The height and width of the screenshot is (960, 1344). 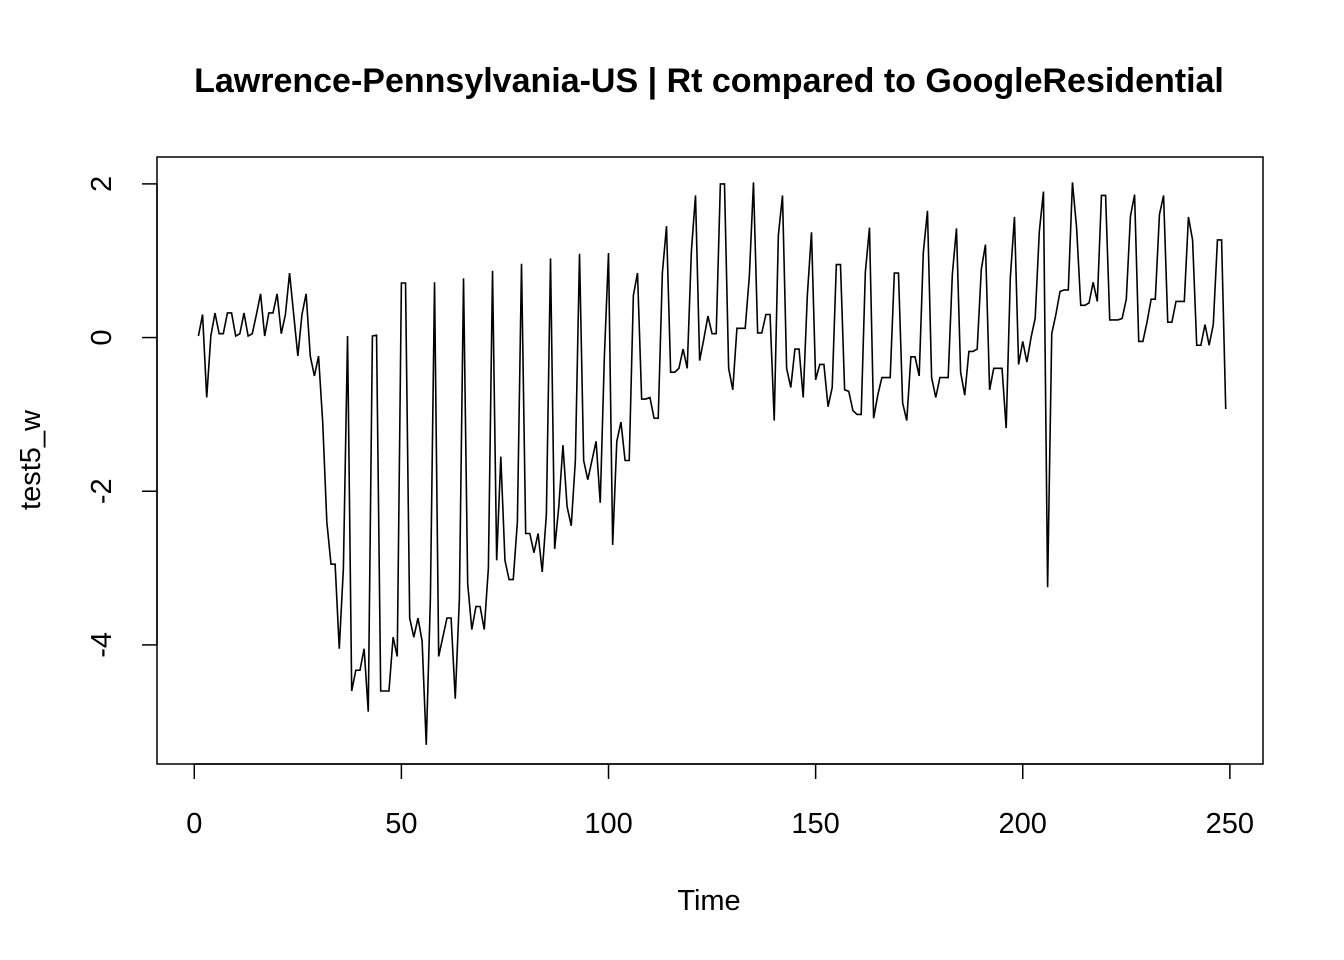 What do you see at coordinates (102, 184) in the screenshot?
I see `y-tick-label: 2` at bounding box center [102, 184].